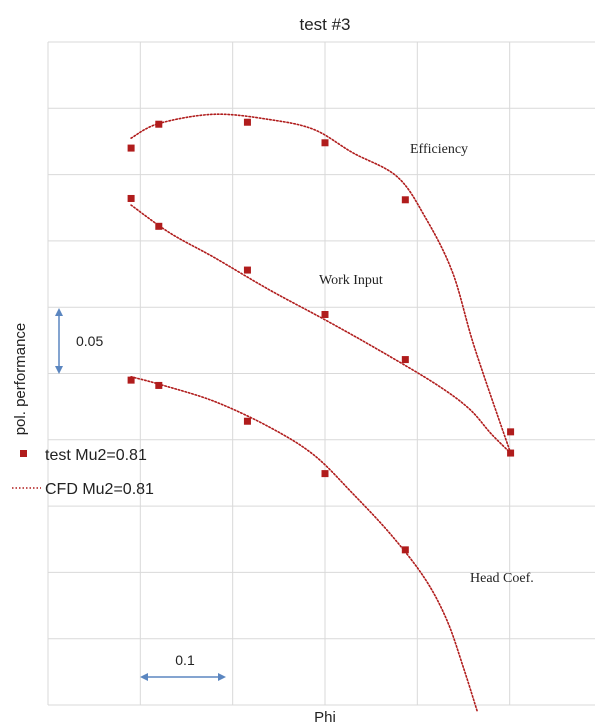  Describe the element at coordinates (183, 677) in the screenshot. I see `horizontal-scale-bar` at that location.